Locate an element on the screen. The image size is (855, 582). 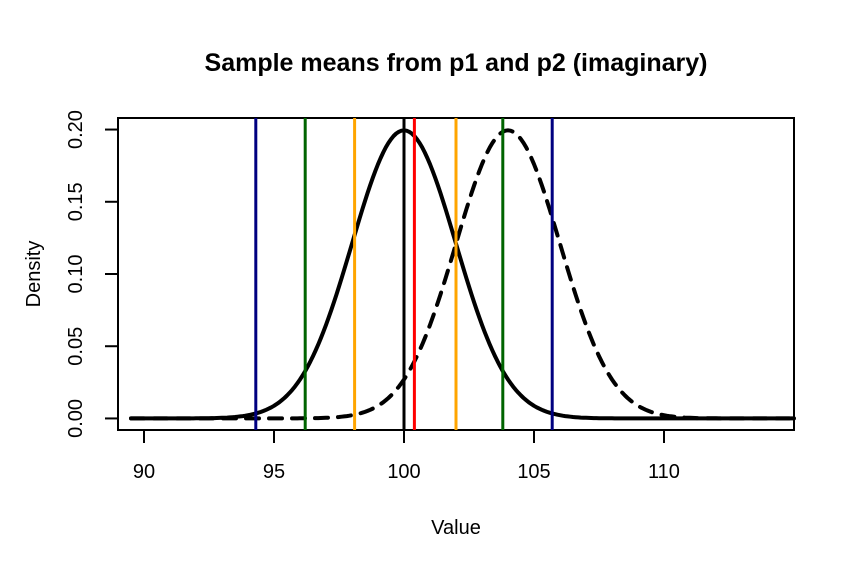
x-axis-tick-label: 105 is located at coordinates (533, 472).